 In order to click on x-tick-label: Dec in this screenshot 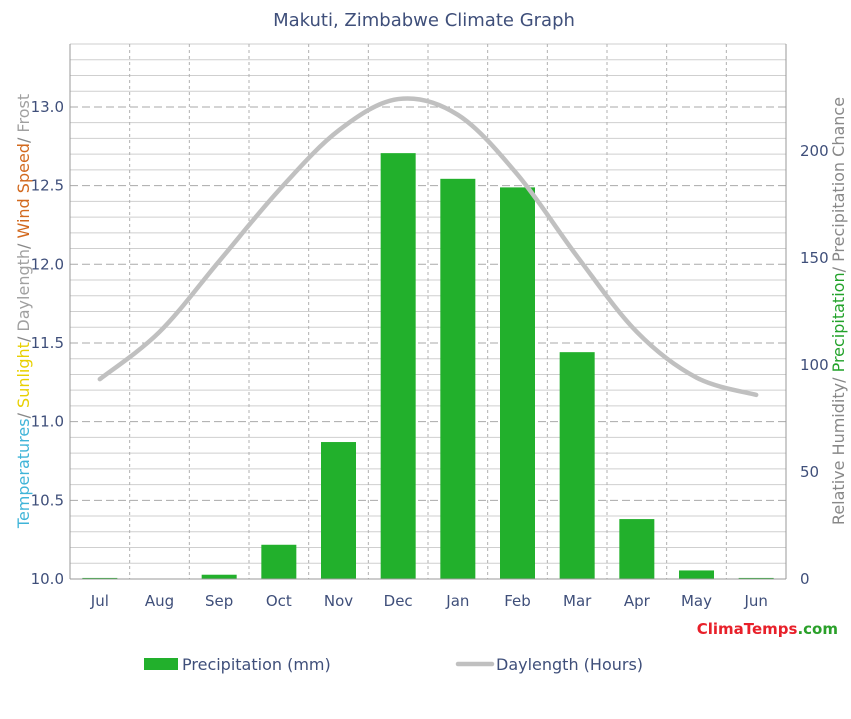, I will do `click(398, 601)`.